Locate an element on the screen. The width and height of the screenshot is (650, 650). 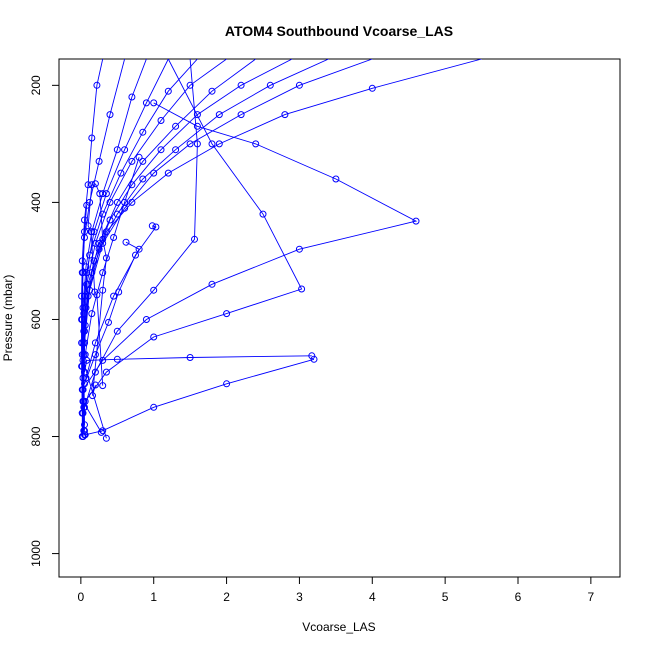
y-tick-label: 200 is located at coordinates (36, 85).